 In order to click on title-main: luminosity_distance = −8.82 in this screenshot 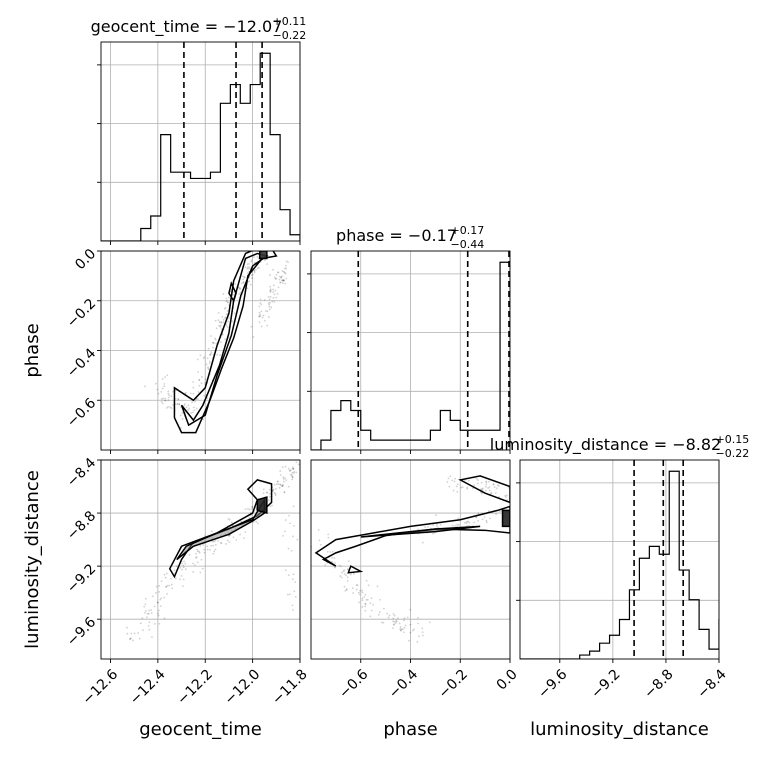, I will do `click(605, 445)`.